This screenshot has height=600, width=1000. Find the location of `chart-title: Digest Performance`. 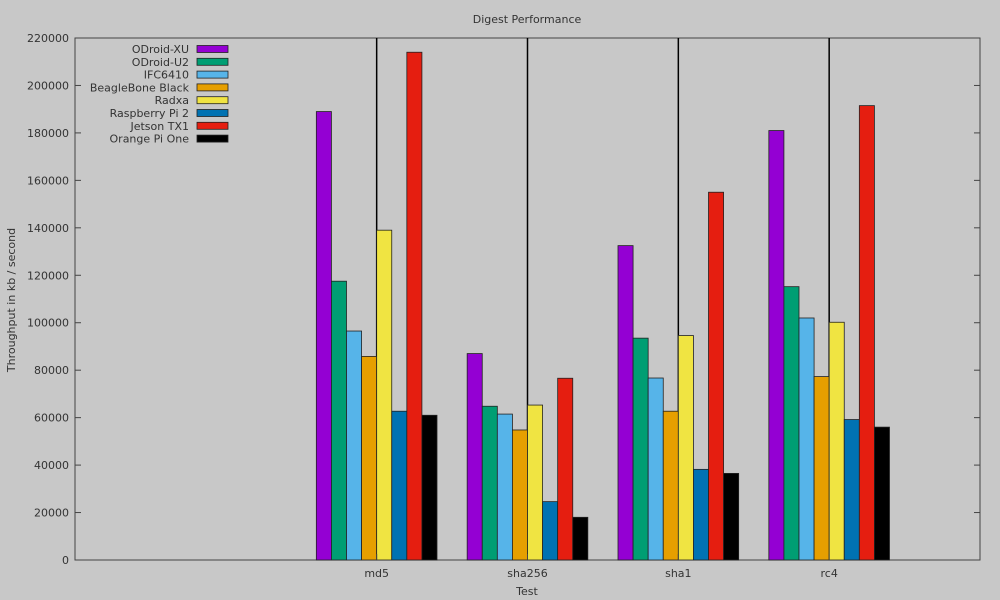

chart-title: Digest Performance is located at coordinates (527, 19).